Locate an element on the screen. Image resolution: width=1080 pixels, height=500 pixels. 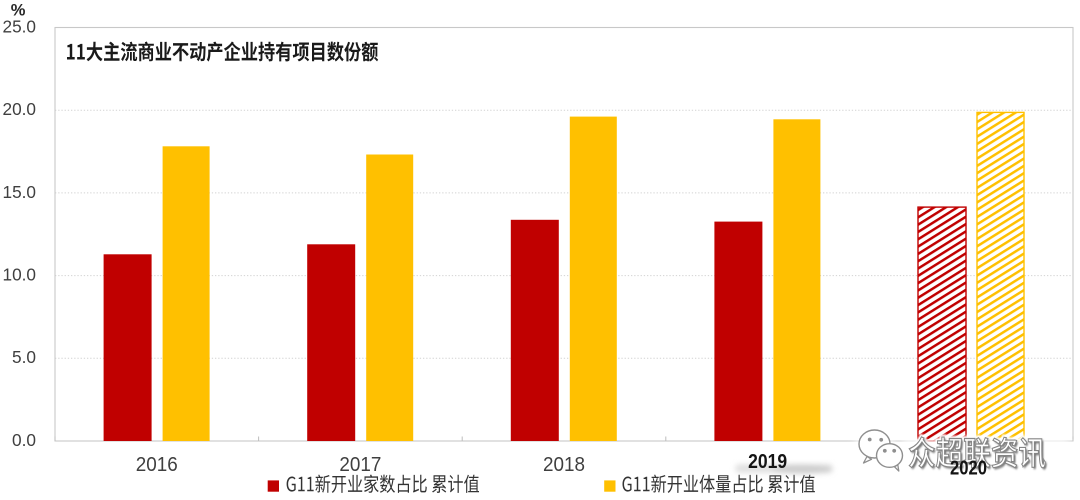
svg-text: 2019 is located at coordinates (767, 461).